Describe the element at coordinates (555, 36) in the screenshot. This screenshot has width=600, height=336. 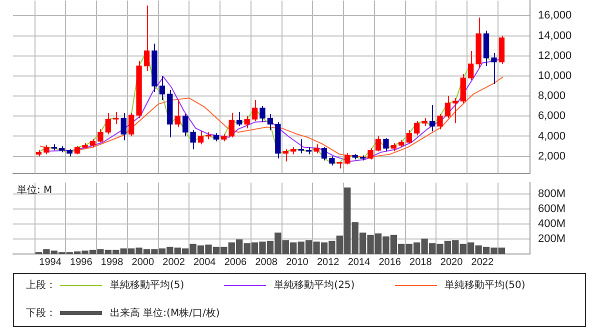
I see `y-tick-label: 14,000` at that location.